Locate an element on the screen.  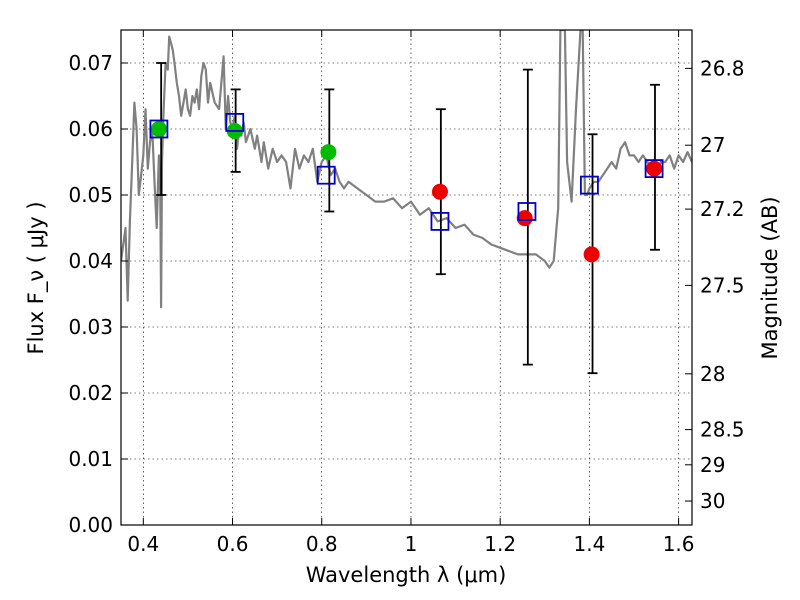
y-tick-label: 0.02 is located at coordinates (90, 393).